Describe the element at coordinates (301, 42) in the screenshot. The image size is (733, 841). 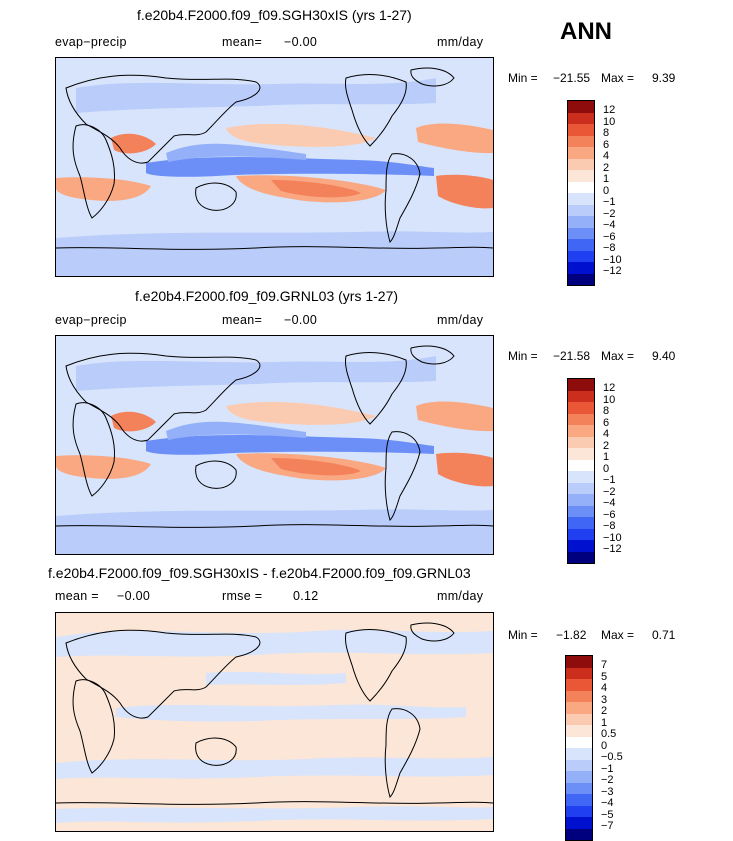
I see `panel1-mean-value: −0.00` at that location.